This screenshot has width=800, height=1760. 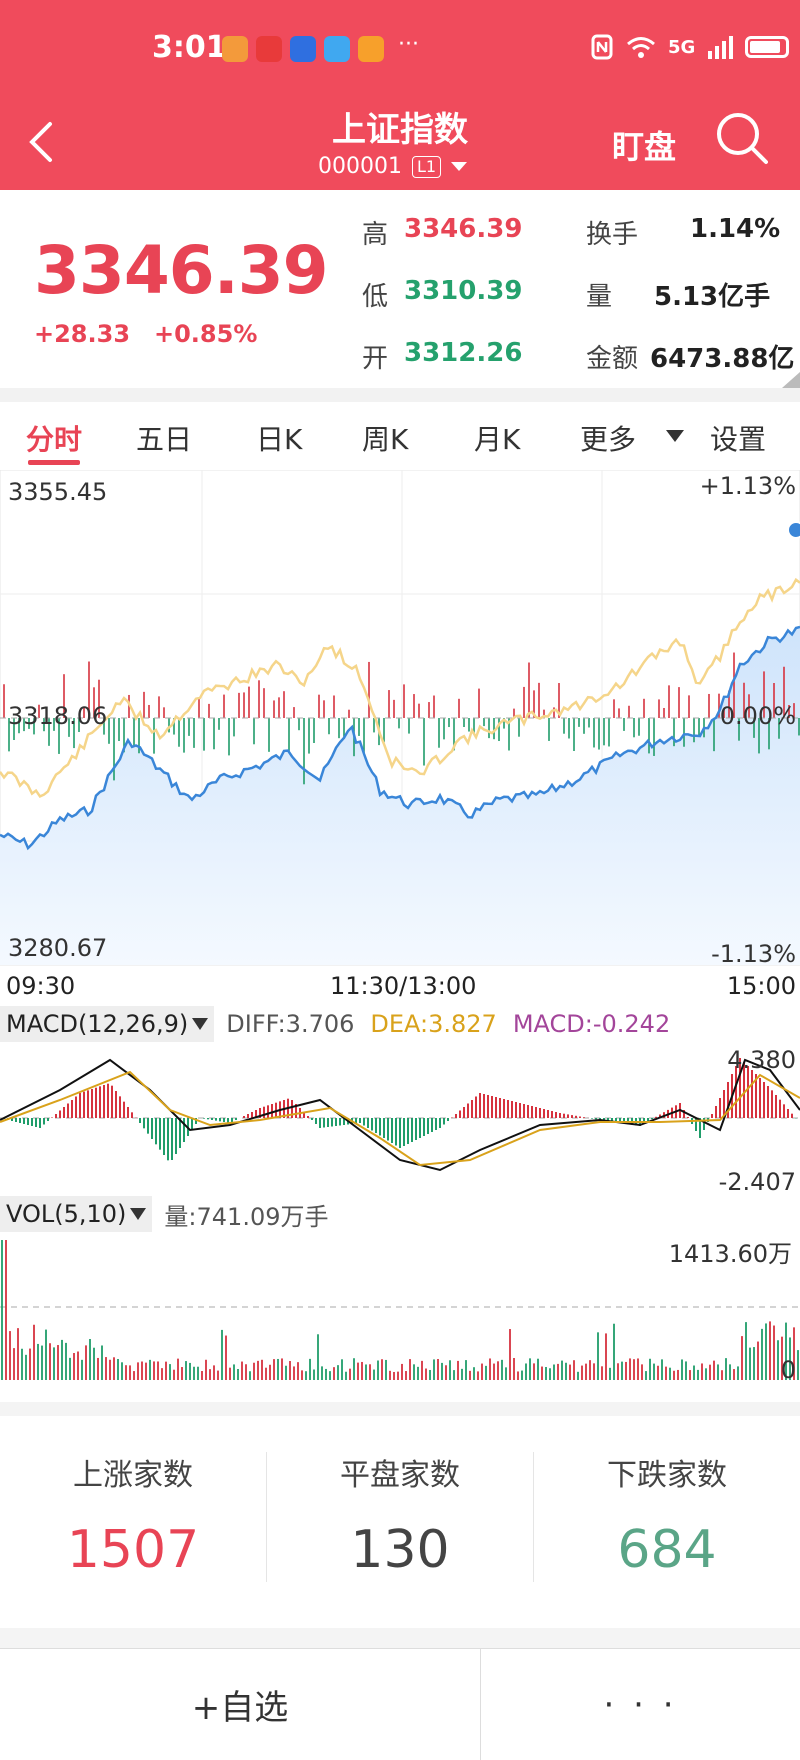 I want to click on vol-min-label: 0, so click(x=788, y=1370).